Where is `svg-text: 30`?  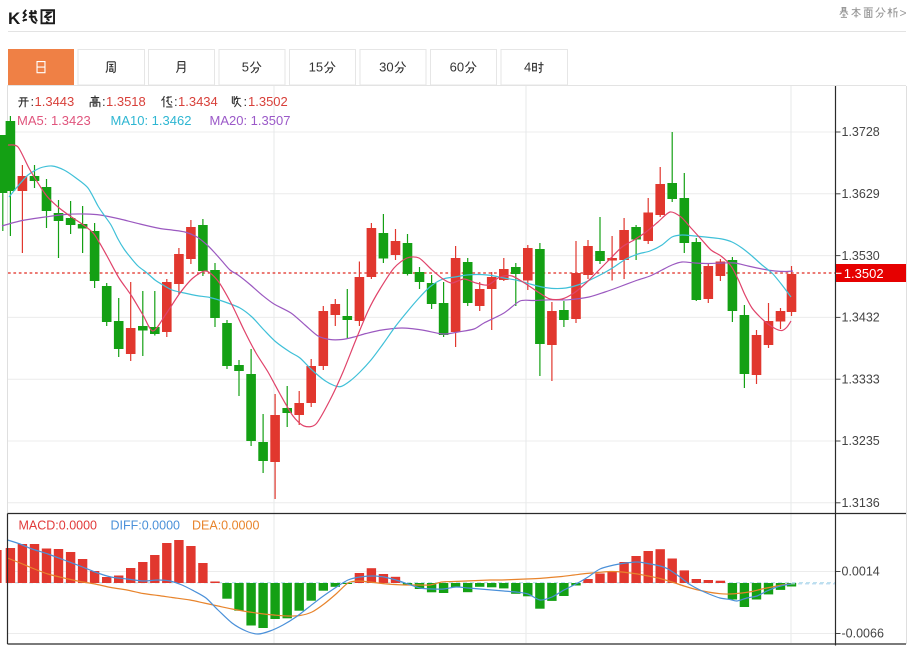
svg-text: 30 is located at coordinates (386, 67).